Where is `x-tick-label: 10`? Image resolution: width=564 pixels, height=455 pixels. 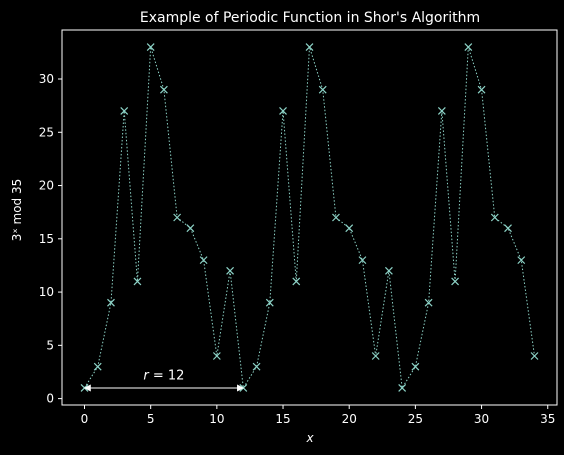
x-tick-label: 10 is located at coordinates (216, 419).